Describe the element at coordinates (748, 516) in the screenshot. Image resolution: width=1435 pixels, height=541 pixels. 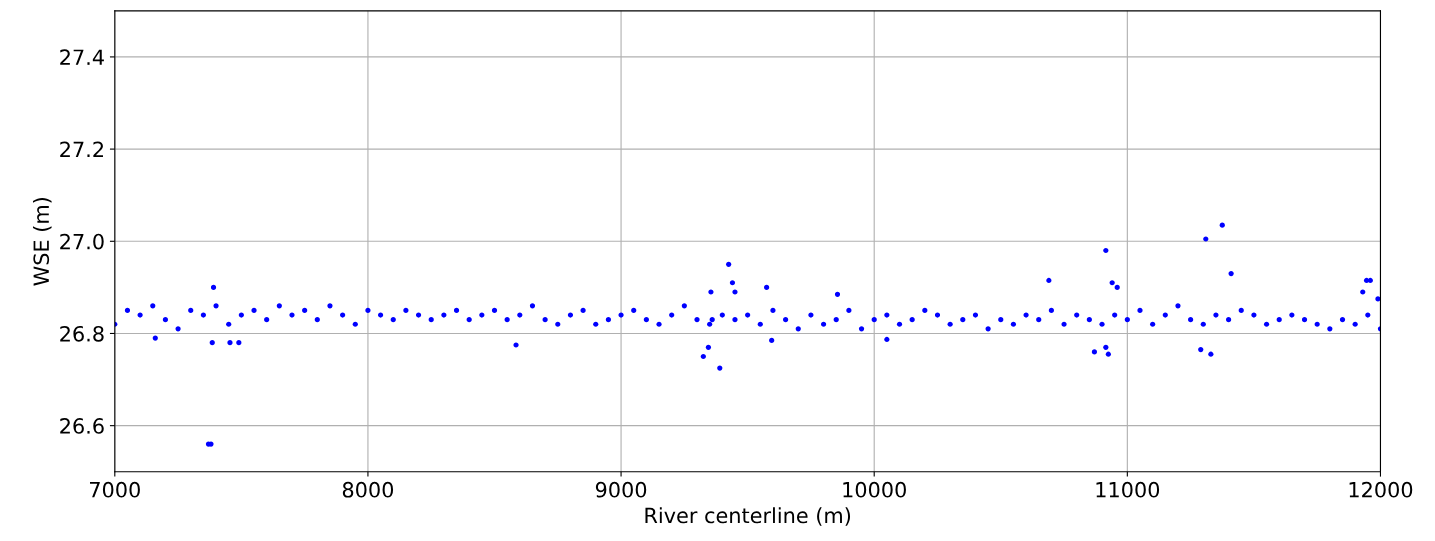
I see `x-axis-title: River centerline (m)` at that location.